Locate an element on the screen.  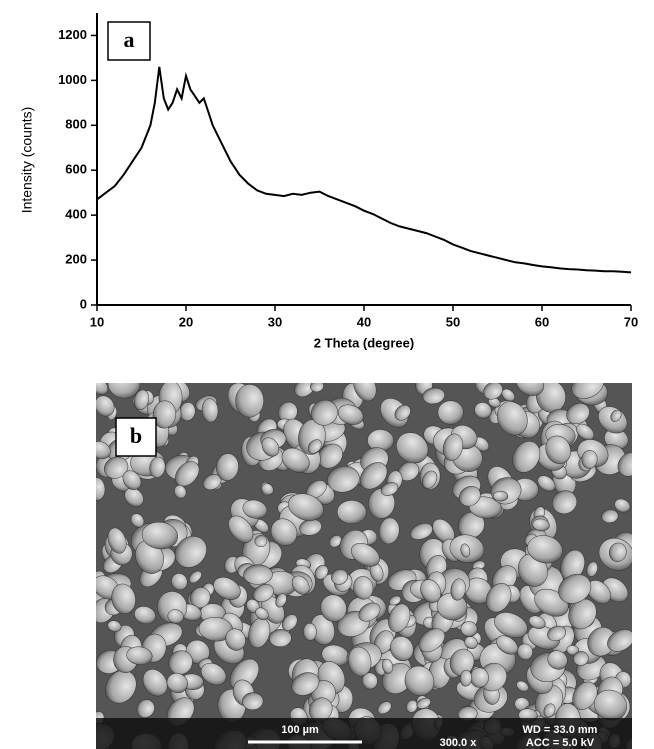
magnification: 300.0 x is located at coordinates (459, 743).